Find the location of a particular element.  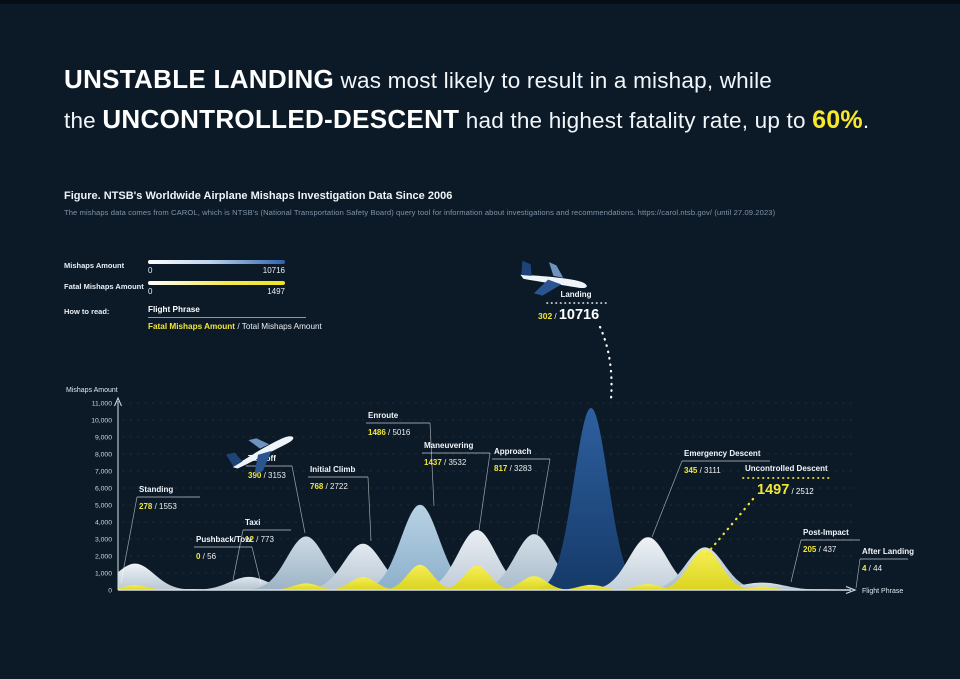

phase-label-maneuvering: Maneuvering 1437 / 3532 is located at coordinates (456, 486).